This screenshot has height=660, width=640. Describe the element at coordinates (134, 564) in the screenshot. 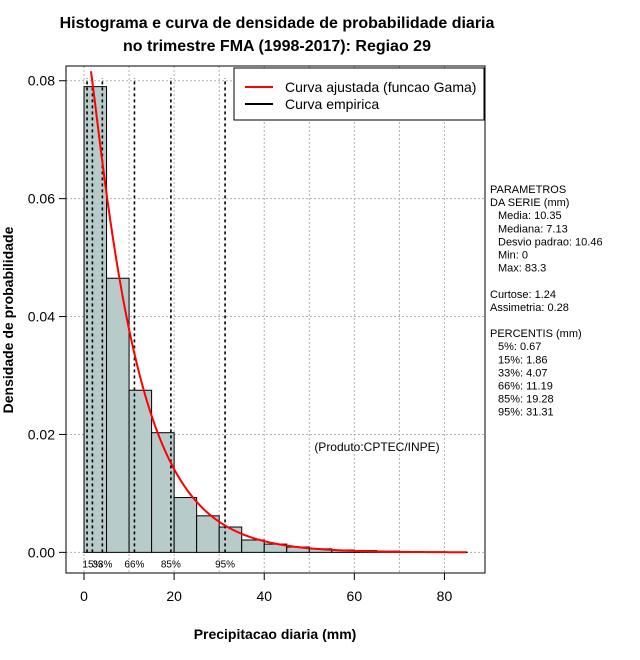

I see `percentile-label: 66%` at that location.